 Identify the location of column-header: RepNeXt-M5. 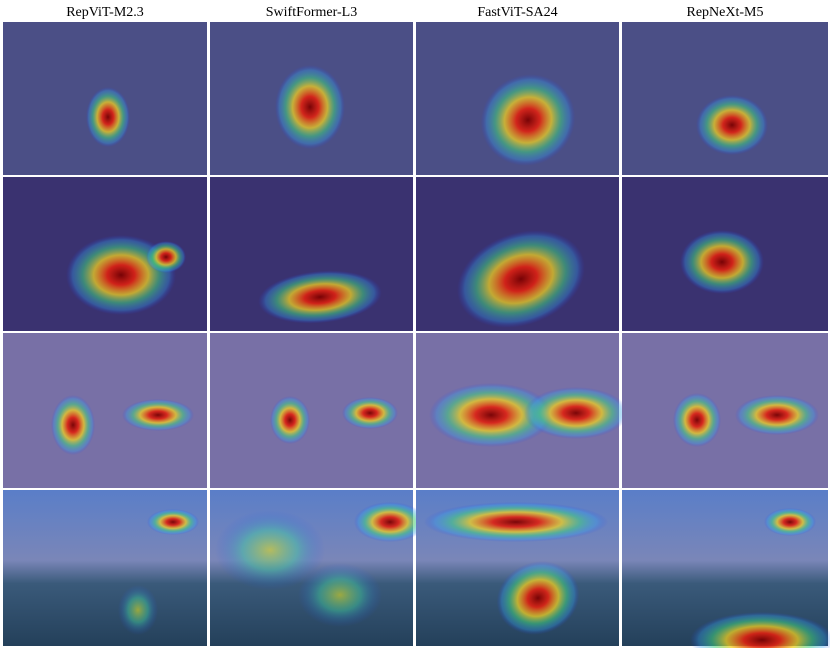
(725, 12).